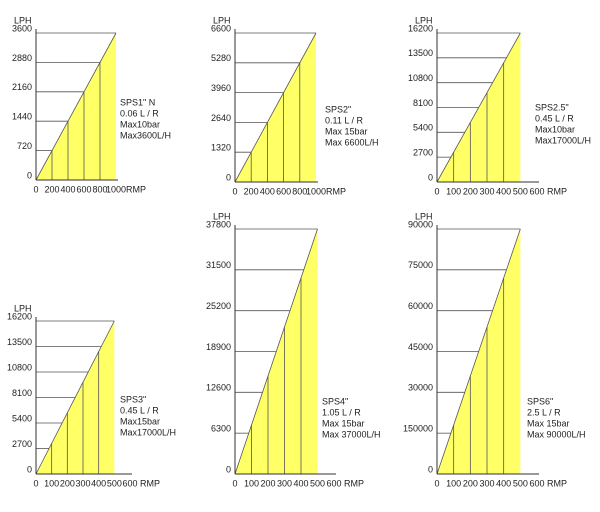  What do you see at coordinates (556, 434) in the screenshot?
I see `annotation: Max 90000L/H` at bounding box center [556, 434].